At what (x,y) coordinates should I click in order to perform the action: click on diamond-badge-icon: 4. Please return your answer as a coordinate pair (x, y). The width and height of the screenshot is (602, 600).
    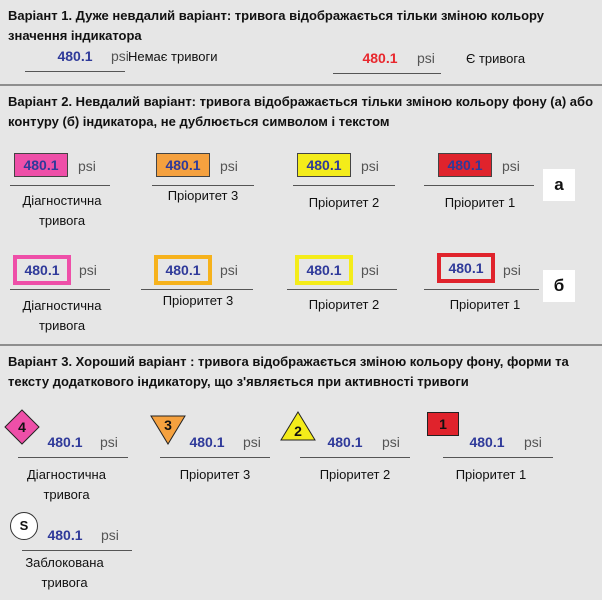
    Looking at the image, I should click on (22, 427).